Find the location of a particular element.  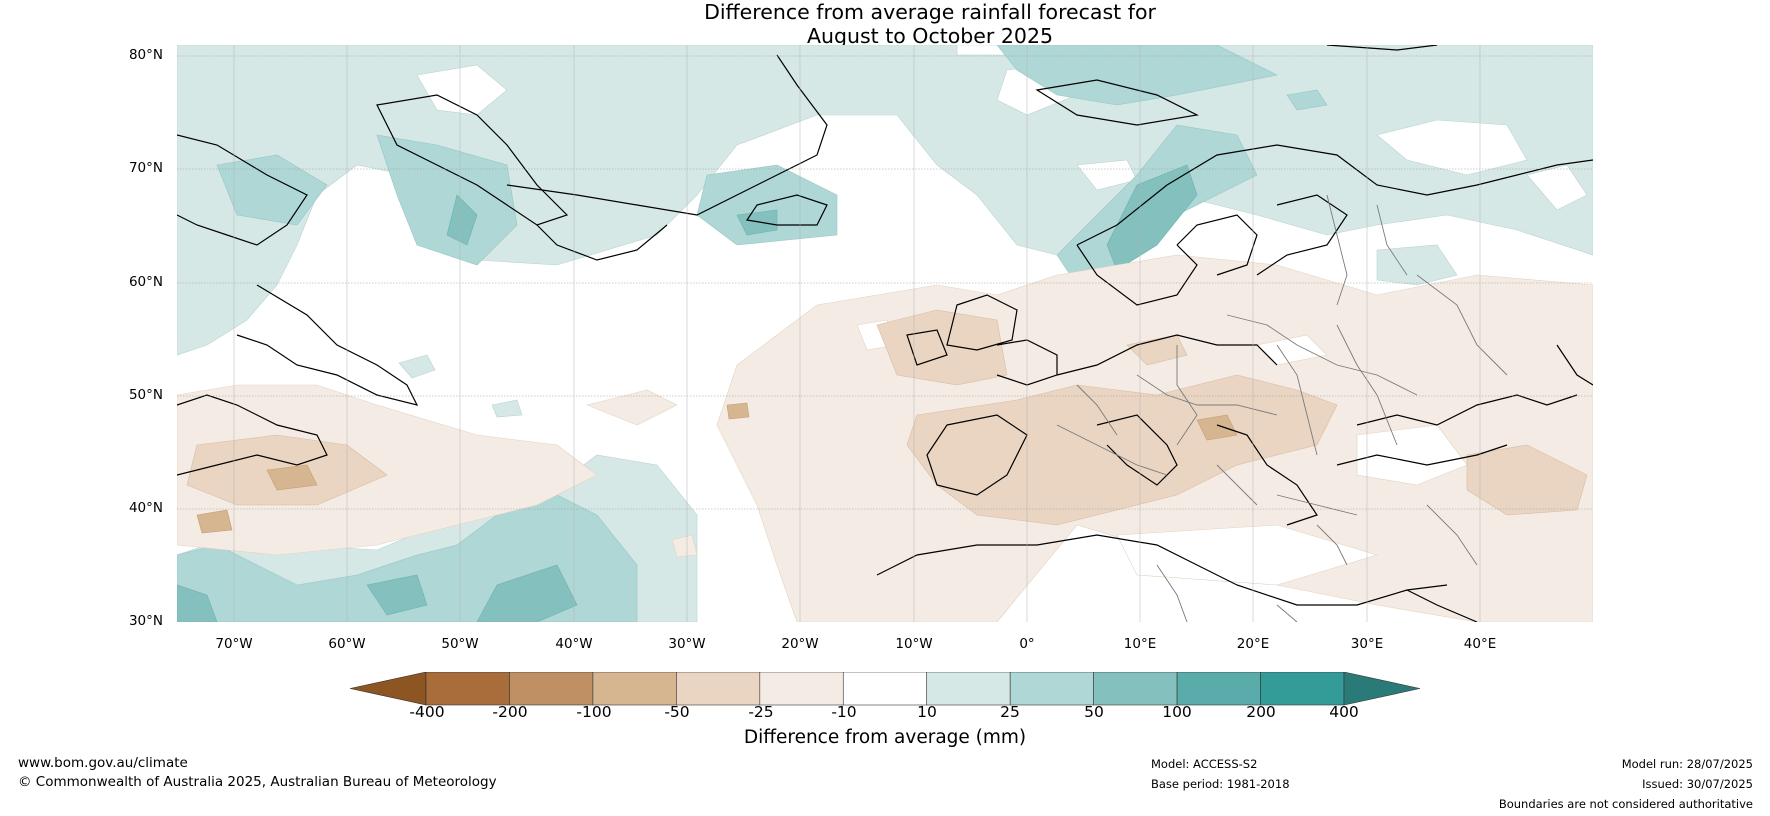

lon-label-10e: 10°E is located at coordinates (1140, 644).